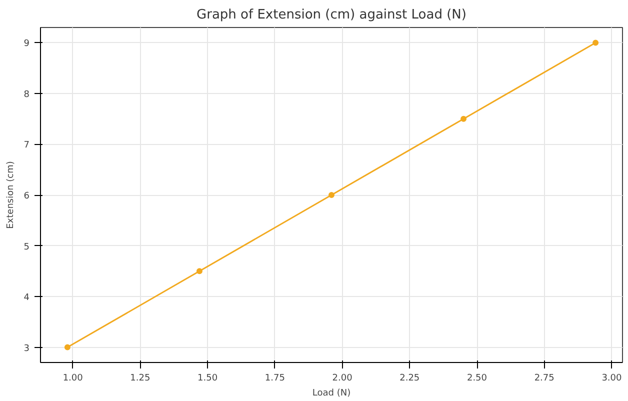 The image size is (628, 401). I want to click on y-tick-label: 7, so click(27, 145).